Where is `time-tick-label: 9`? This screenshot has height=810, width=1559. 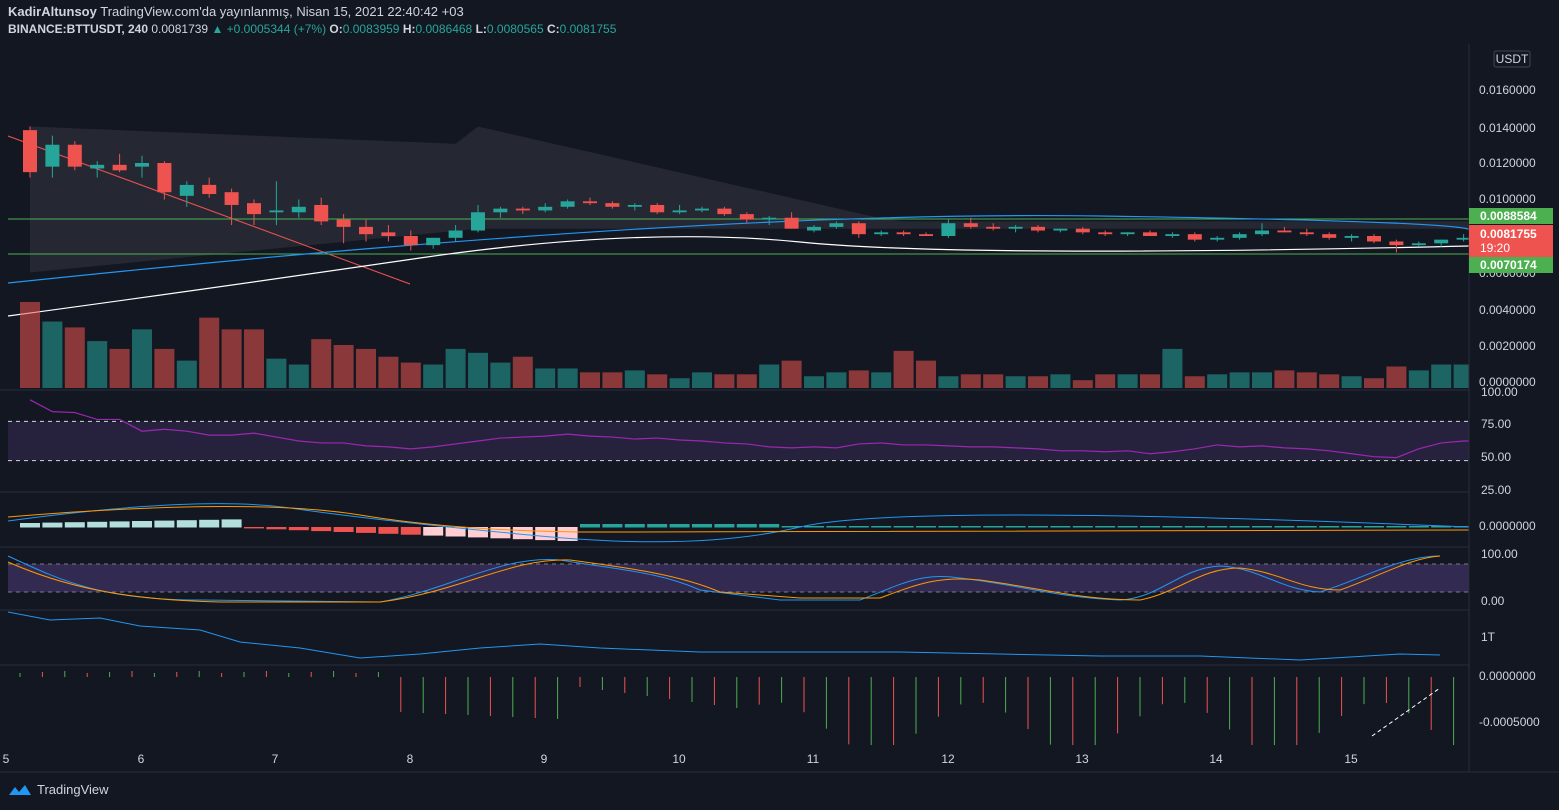 time-tick-label: 9 is located at coordinates (544, 759).